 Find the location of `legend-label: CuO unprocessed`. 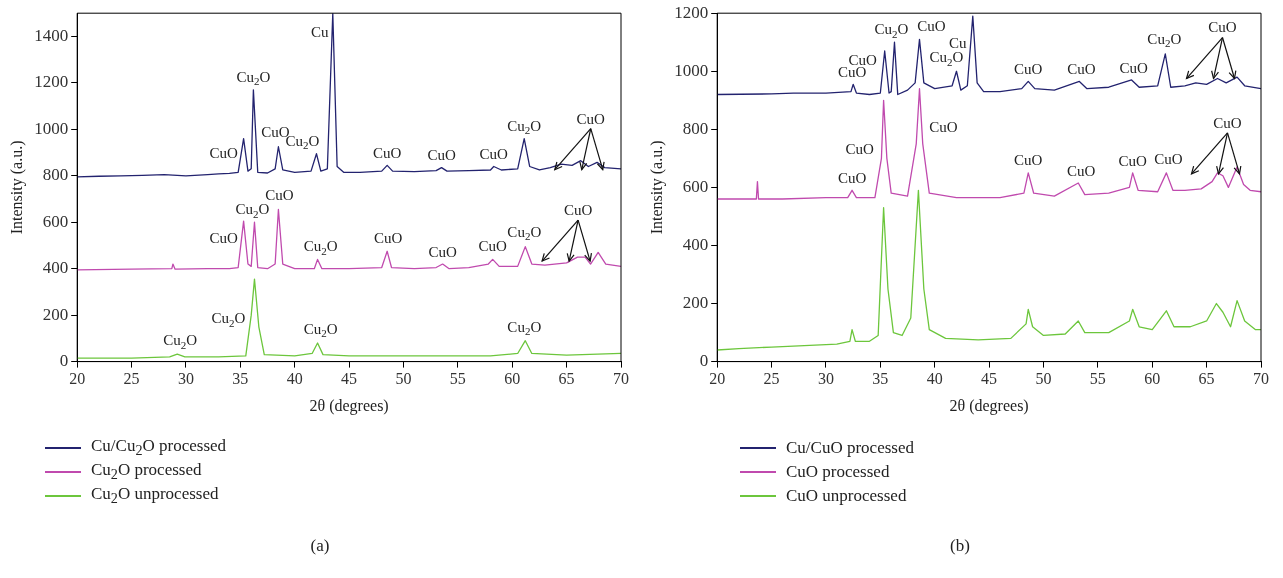

legend-label: CuO unprocessed is located at coordinates (846, 496).